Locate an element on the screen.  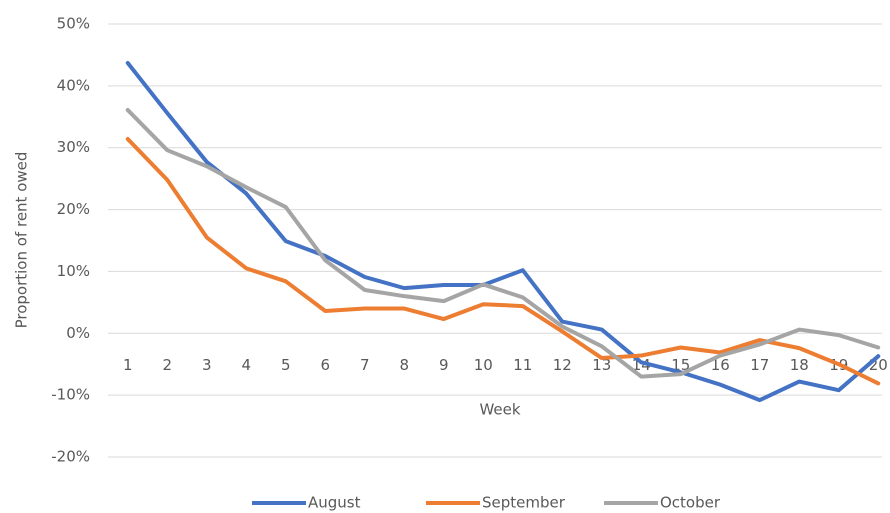
x-tick-label: 16 is located at coordinates (720, 365).